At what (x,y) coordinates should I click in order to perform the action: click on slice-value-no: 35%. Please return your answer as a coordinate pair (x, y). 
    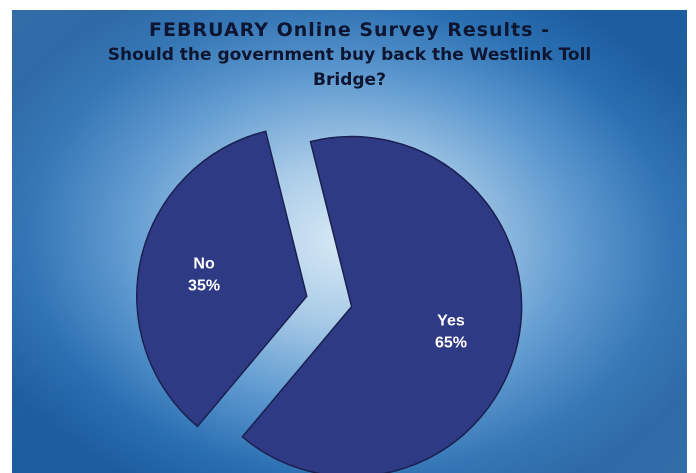
    Looking at the image, I should click on (204, 286).